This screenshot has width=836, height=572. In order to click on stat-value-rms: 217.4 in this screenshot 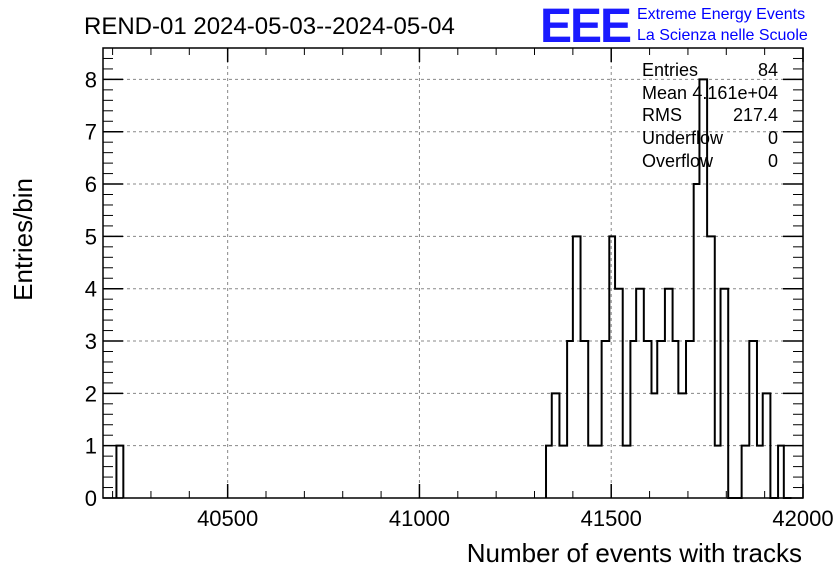, I will do `click(755, 115)`.